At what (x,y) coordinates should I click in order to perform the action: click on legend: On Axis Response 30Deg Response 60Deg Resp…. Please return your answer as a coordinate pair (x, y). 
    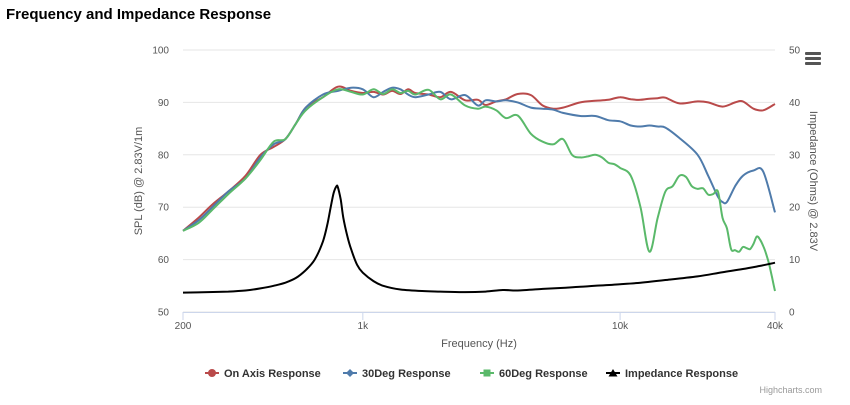
    Looking at the image, I should click on (471, 374).